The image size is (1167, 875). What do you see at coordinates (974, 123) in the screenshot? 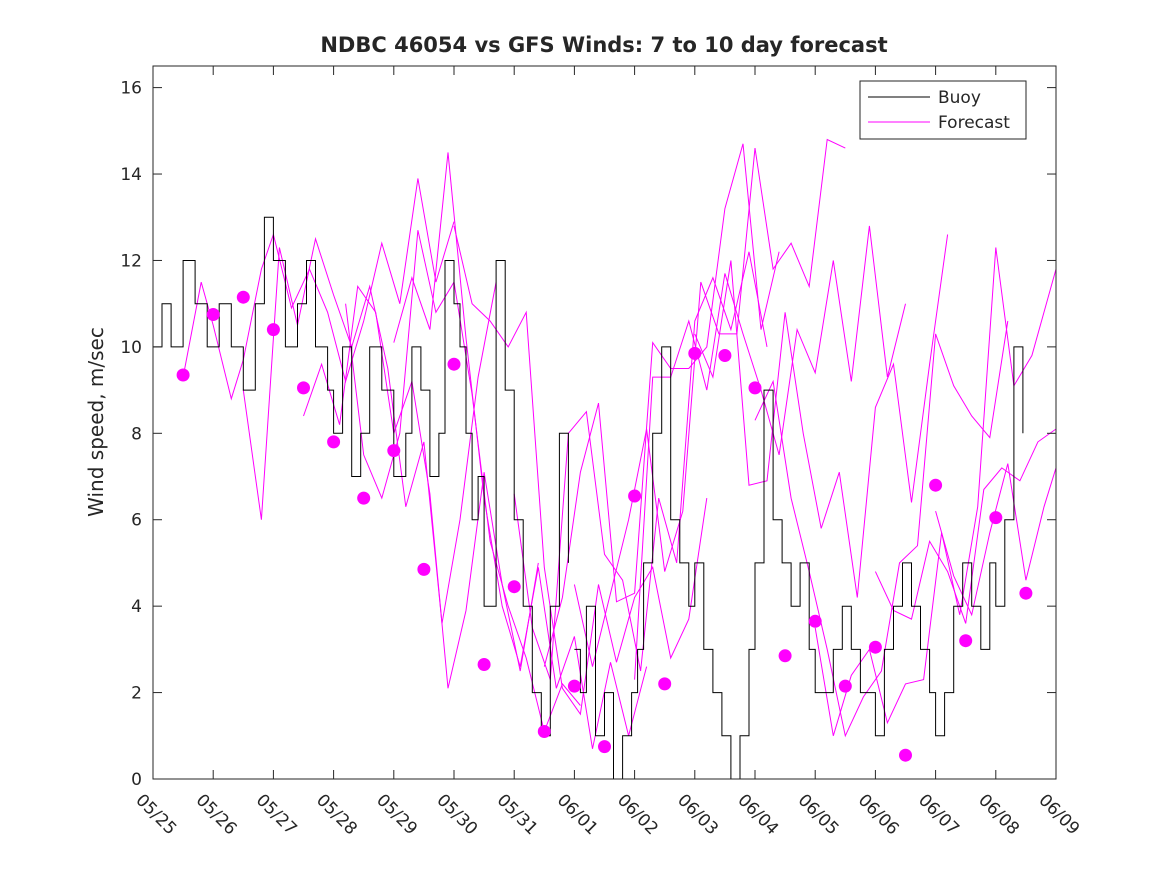
I see `legend-label-forecast: Forecast` at bounding box center [974, 123].